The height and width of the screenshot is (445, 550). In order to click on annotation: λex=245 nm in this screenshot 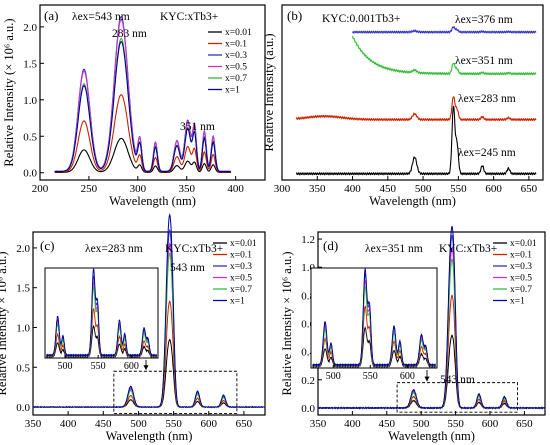, I will do `click(487, 153)`.